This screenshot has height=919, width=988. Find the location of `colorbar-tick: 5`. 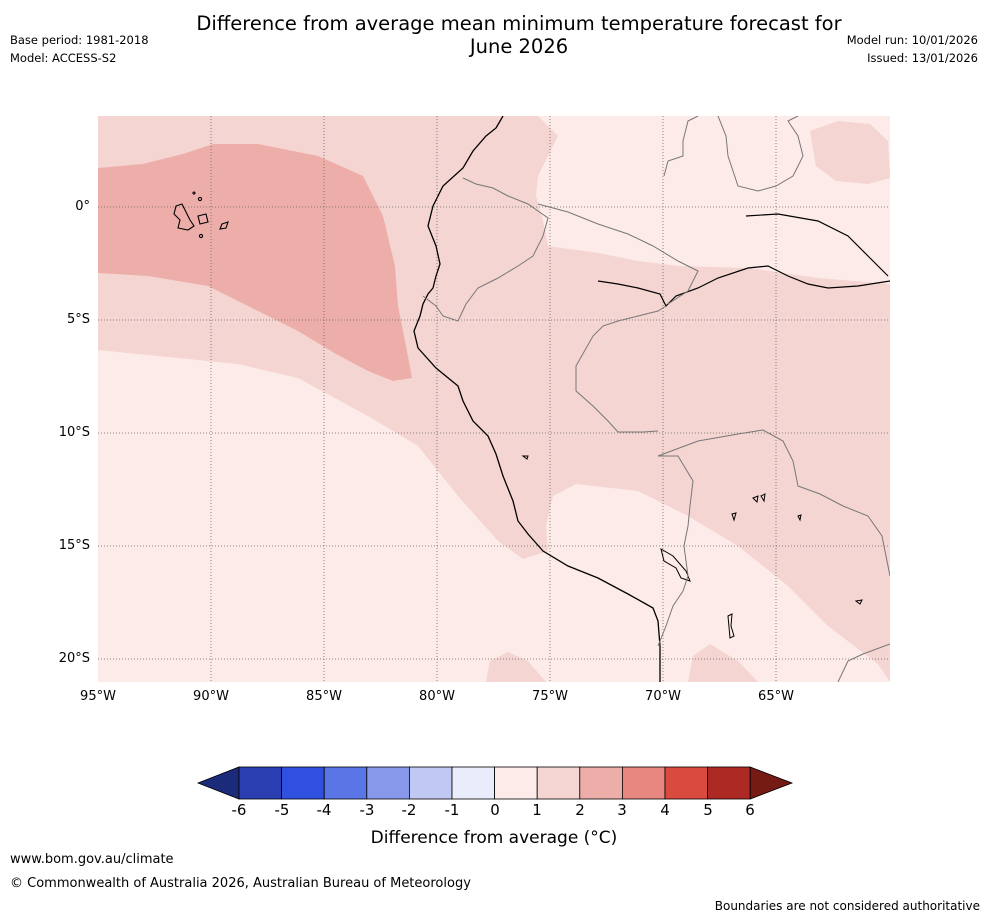

colorbar-tick: 5 is located at coordinates (708, 810).